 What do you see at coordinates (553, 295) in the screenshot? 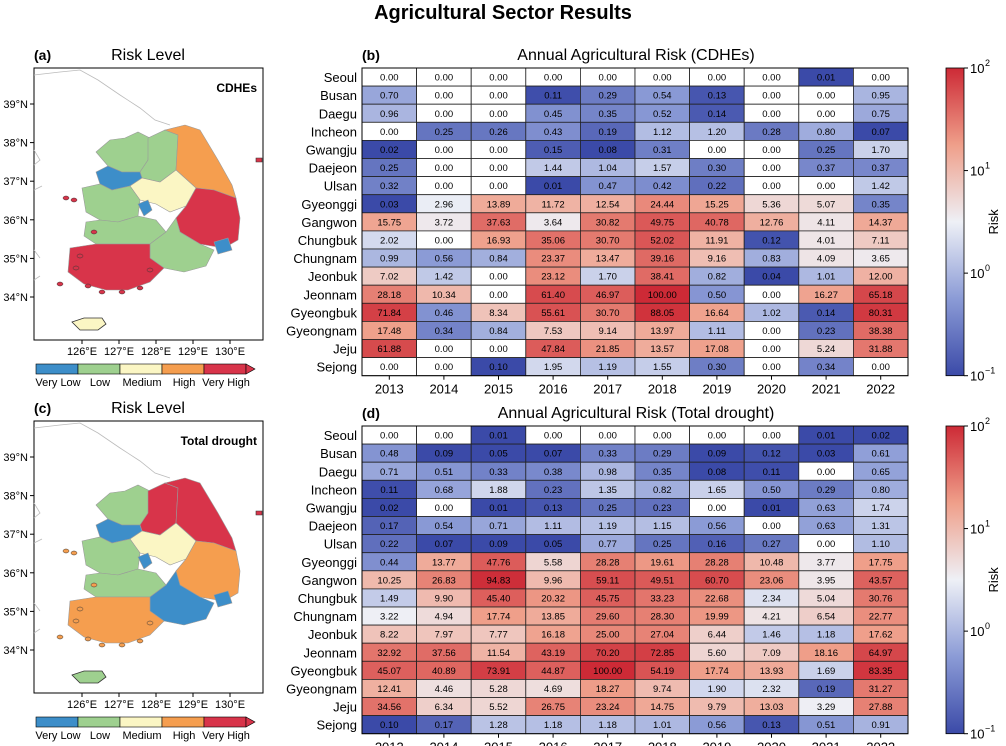
I see `cell-value: 61.40` at bounding box center [553, 295].